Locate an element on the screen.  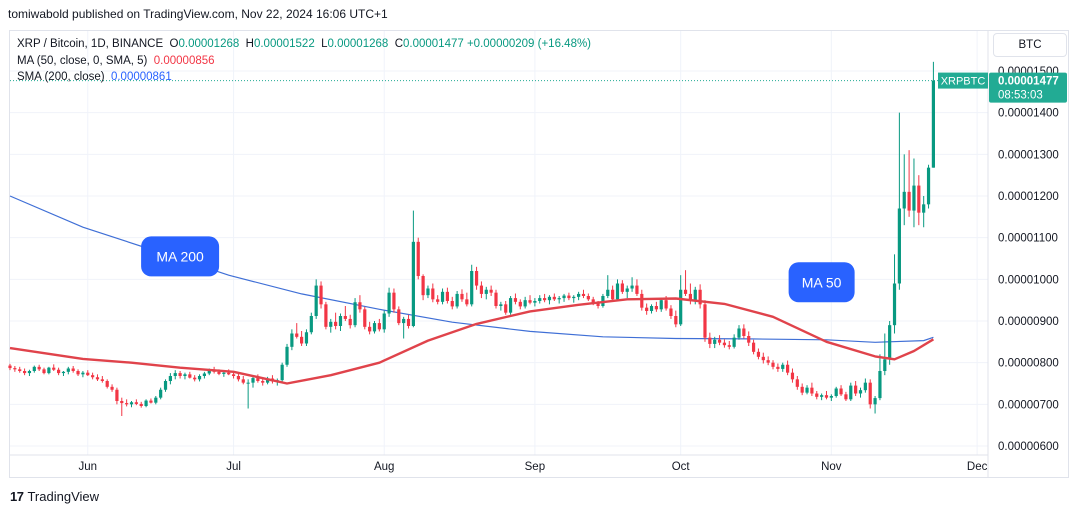
legend-symbol: XRP / Bitcoin, 1D, BINANCE is located at coordinates (90, 44).